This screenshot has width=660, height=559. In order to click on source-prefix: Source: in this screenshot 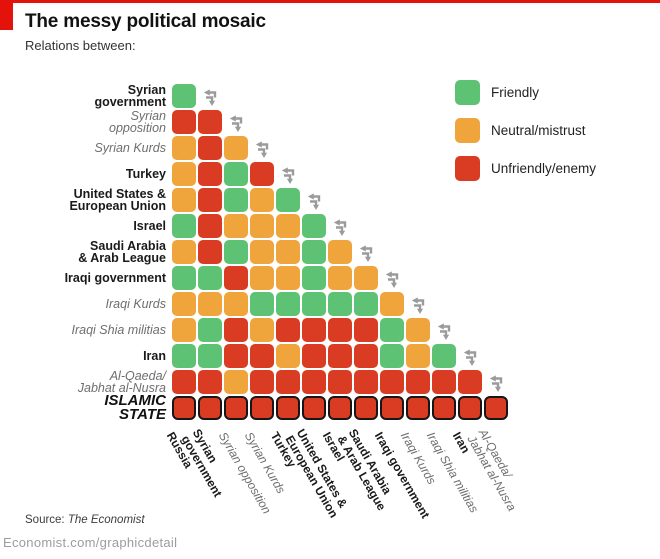, I will do `click(46, 520)`.